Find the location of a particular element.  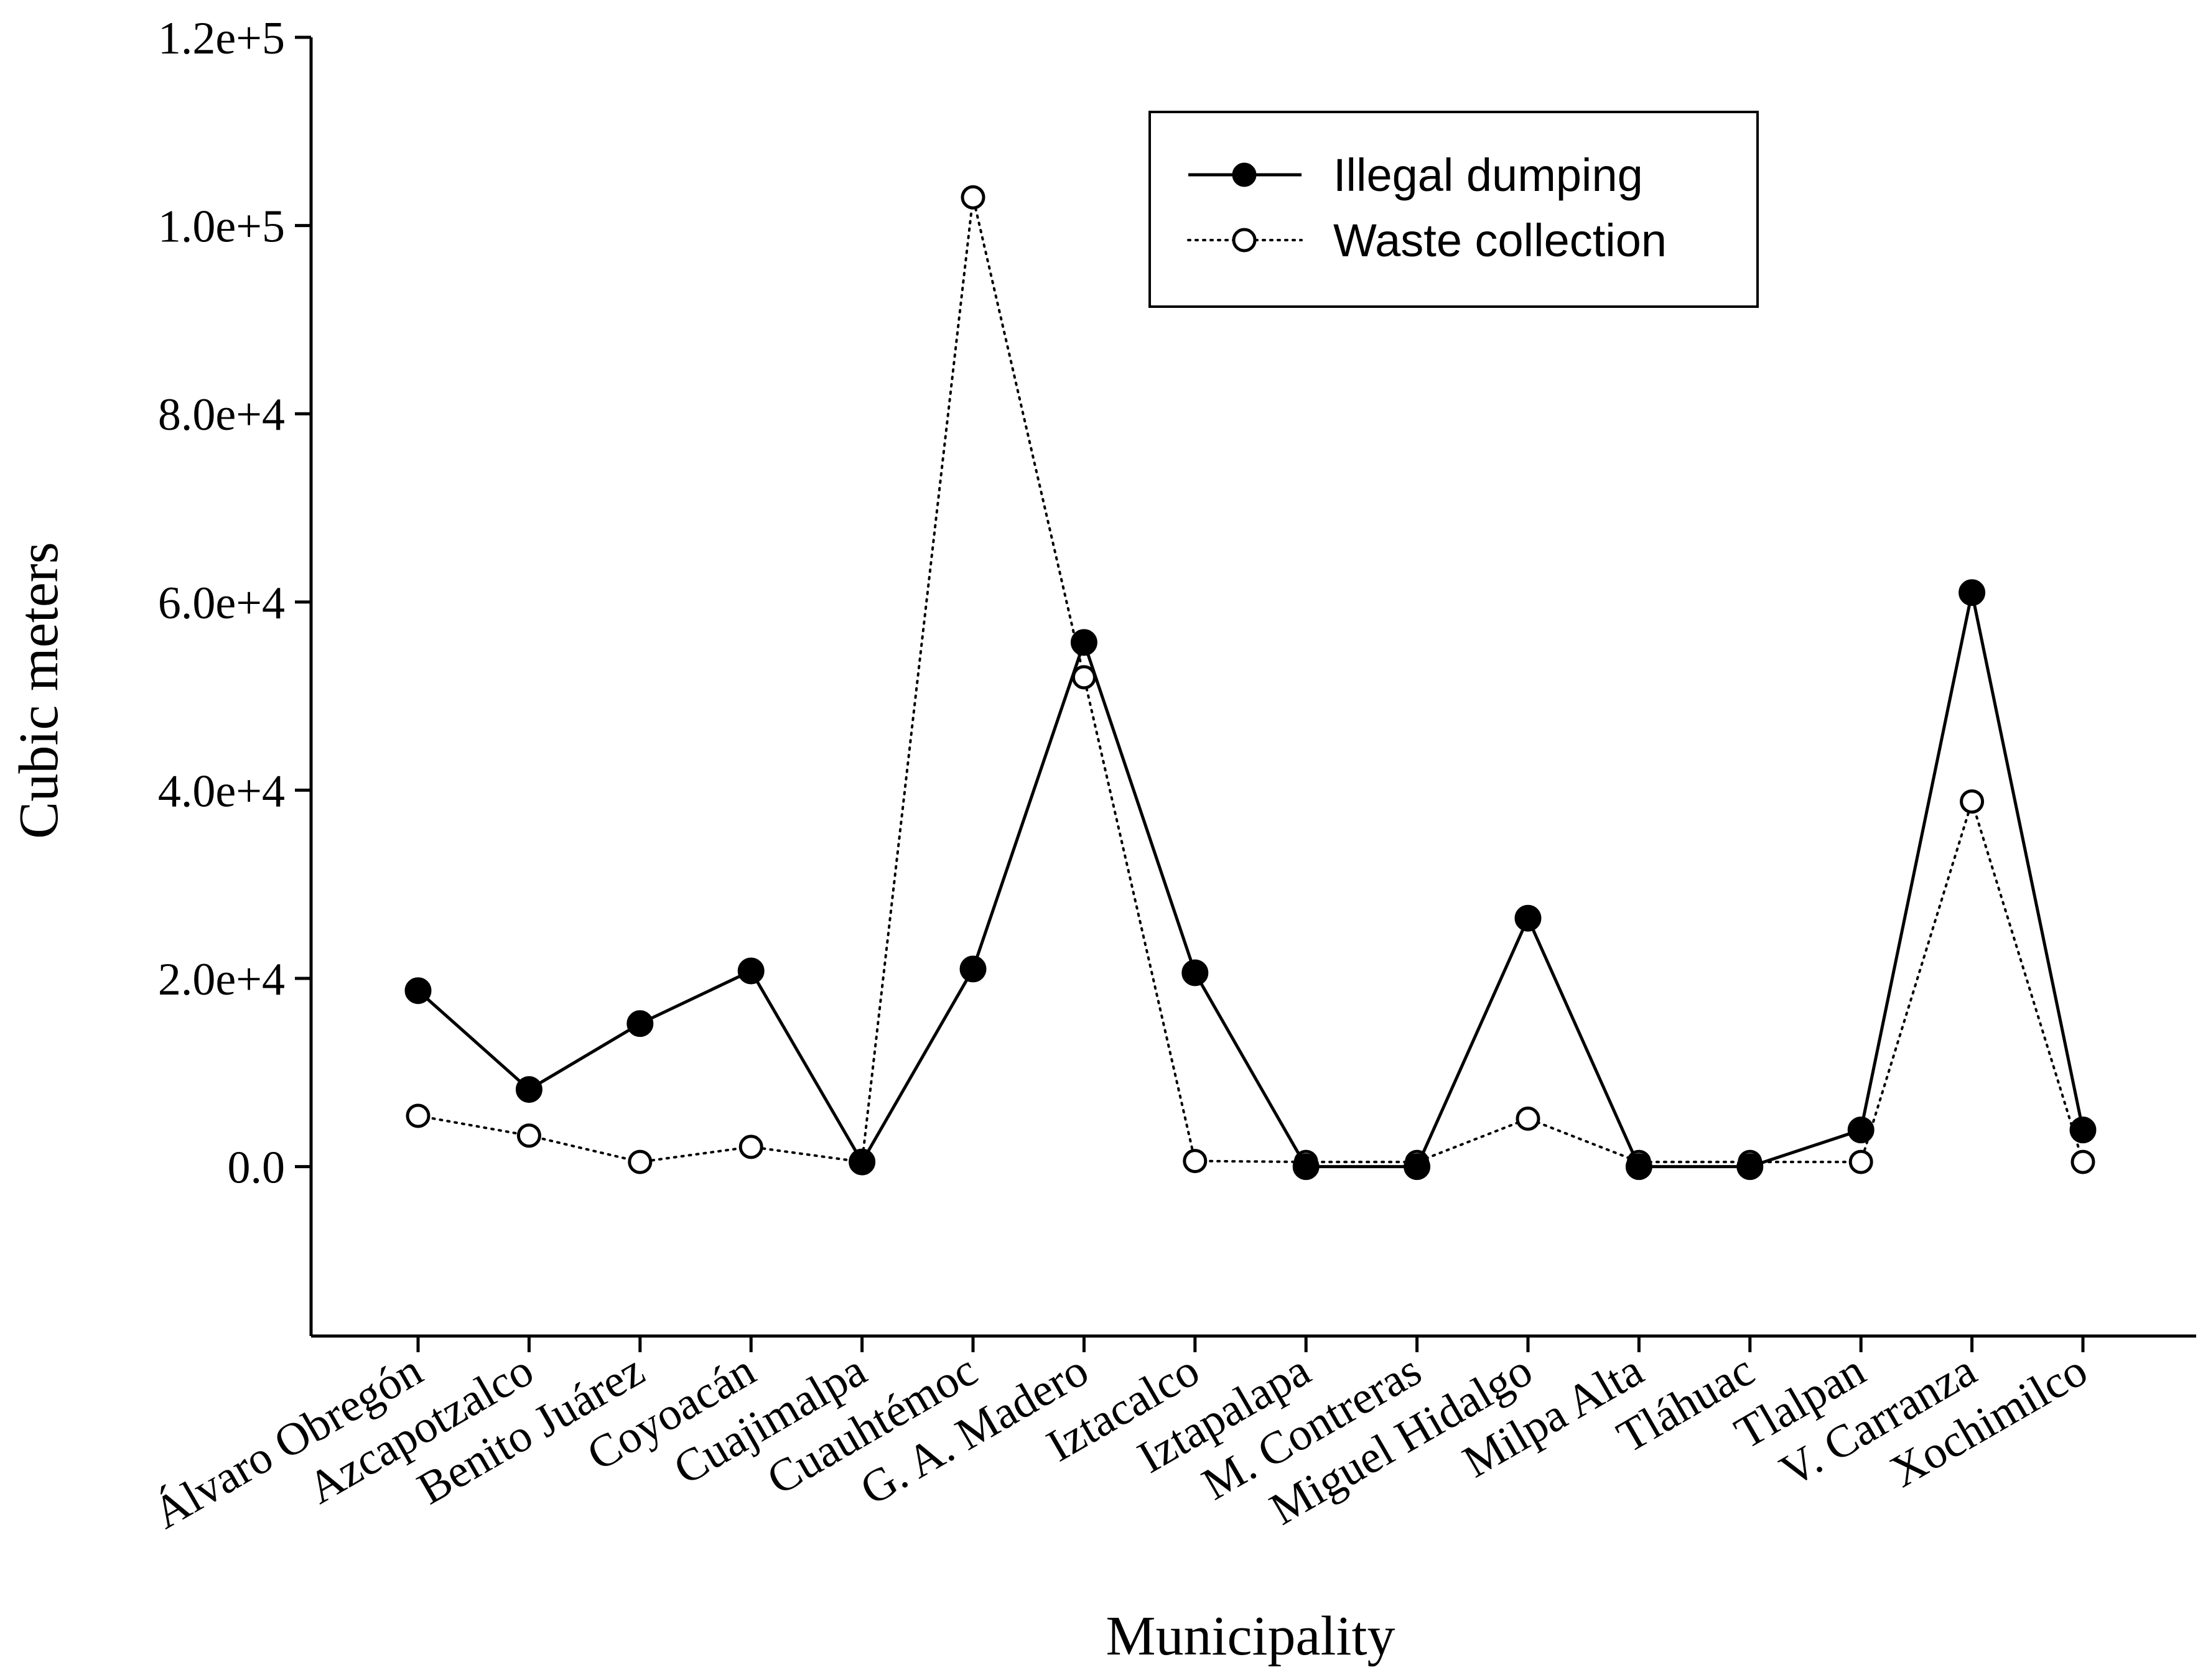

point-waste-collection-xochimilco is located at coordinates (2083, 1161).